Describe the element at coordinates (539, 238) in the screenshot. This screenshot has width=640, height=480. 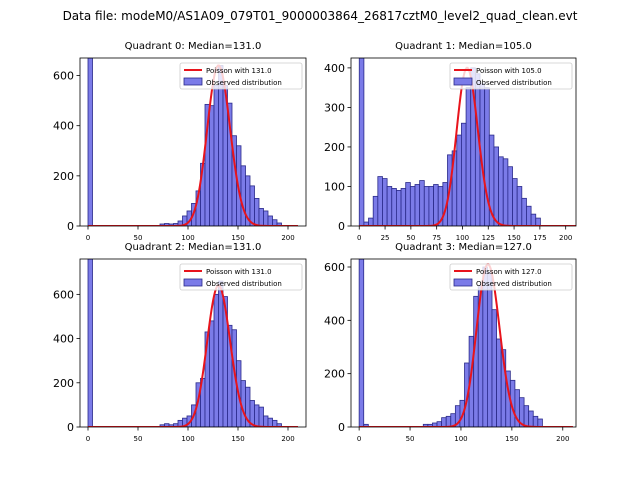
I see `x-tick-label: 175` at that location.